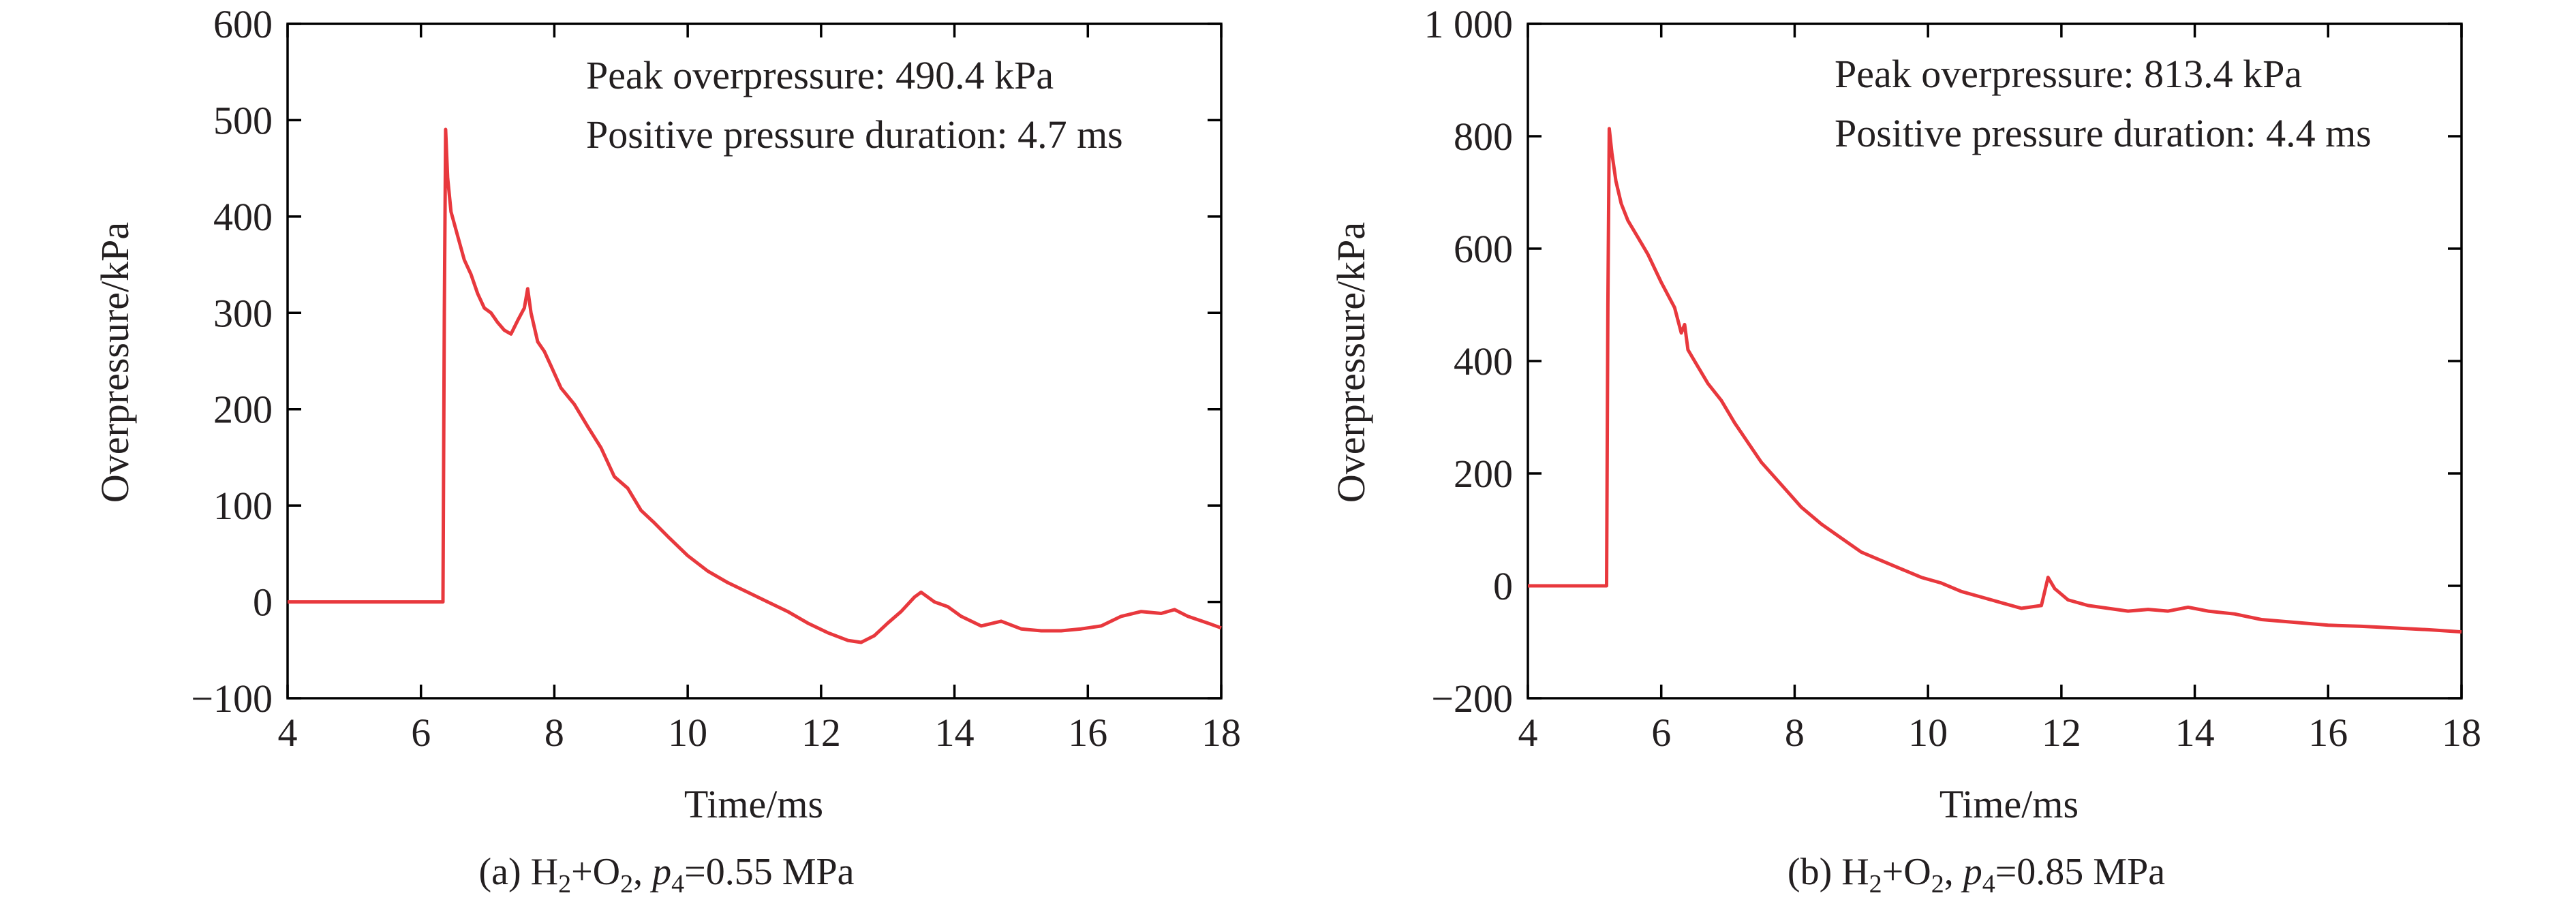 The height and width of the screenshot is (906, 2576). I want to click on caption-a: (a) H2+O2, p4=0.55 MPa, so click(667, 875).